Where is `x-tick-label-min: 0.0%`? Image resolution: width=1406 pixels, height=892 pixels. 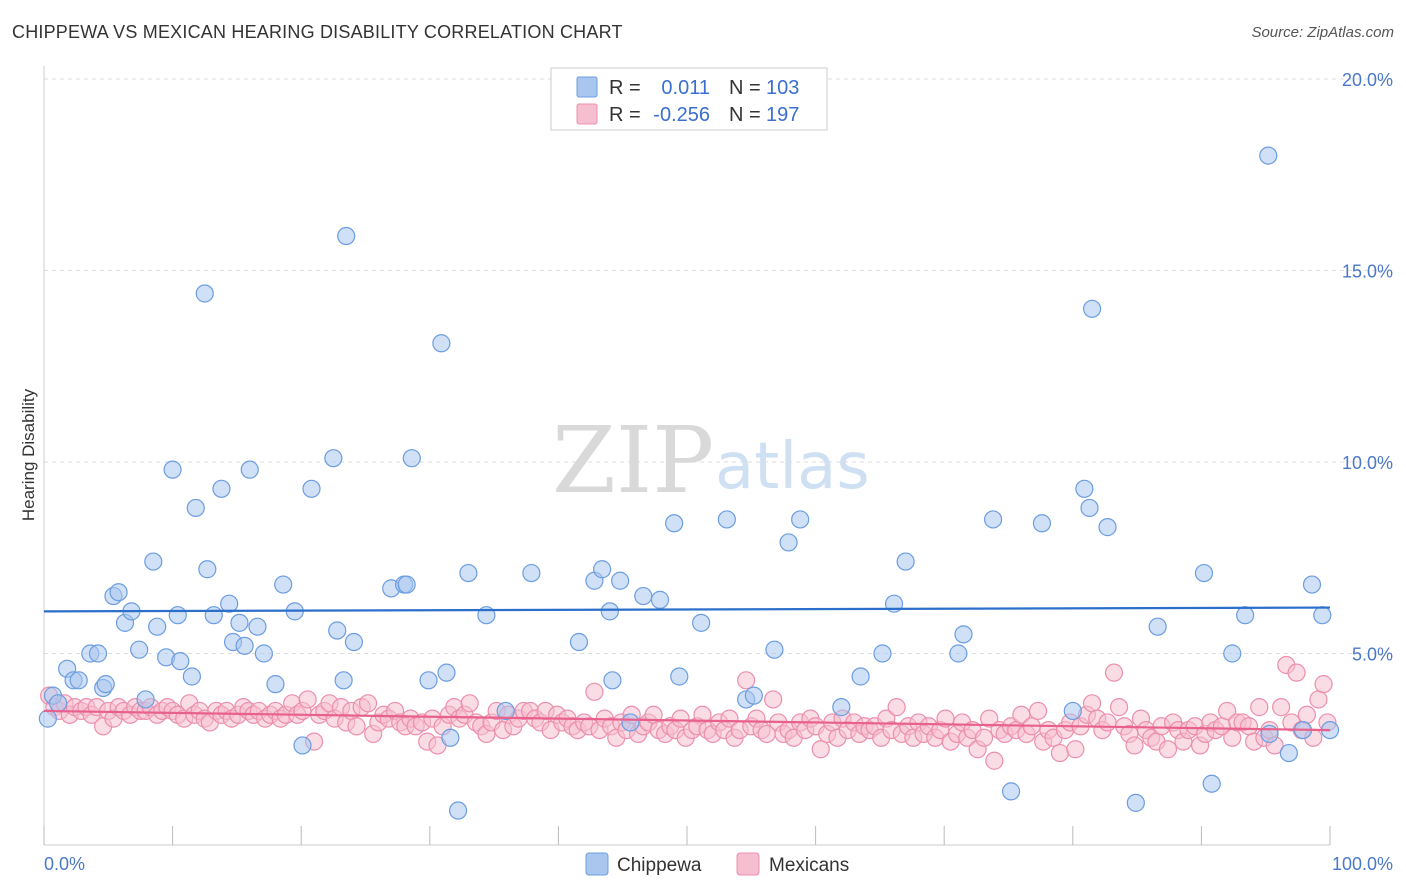
x-tick-label-min: 0.0% is located at coordinates (64, 864).